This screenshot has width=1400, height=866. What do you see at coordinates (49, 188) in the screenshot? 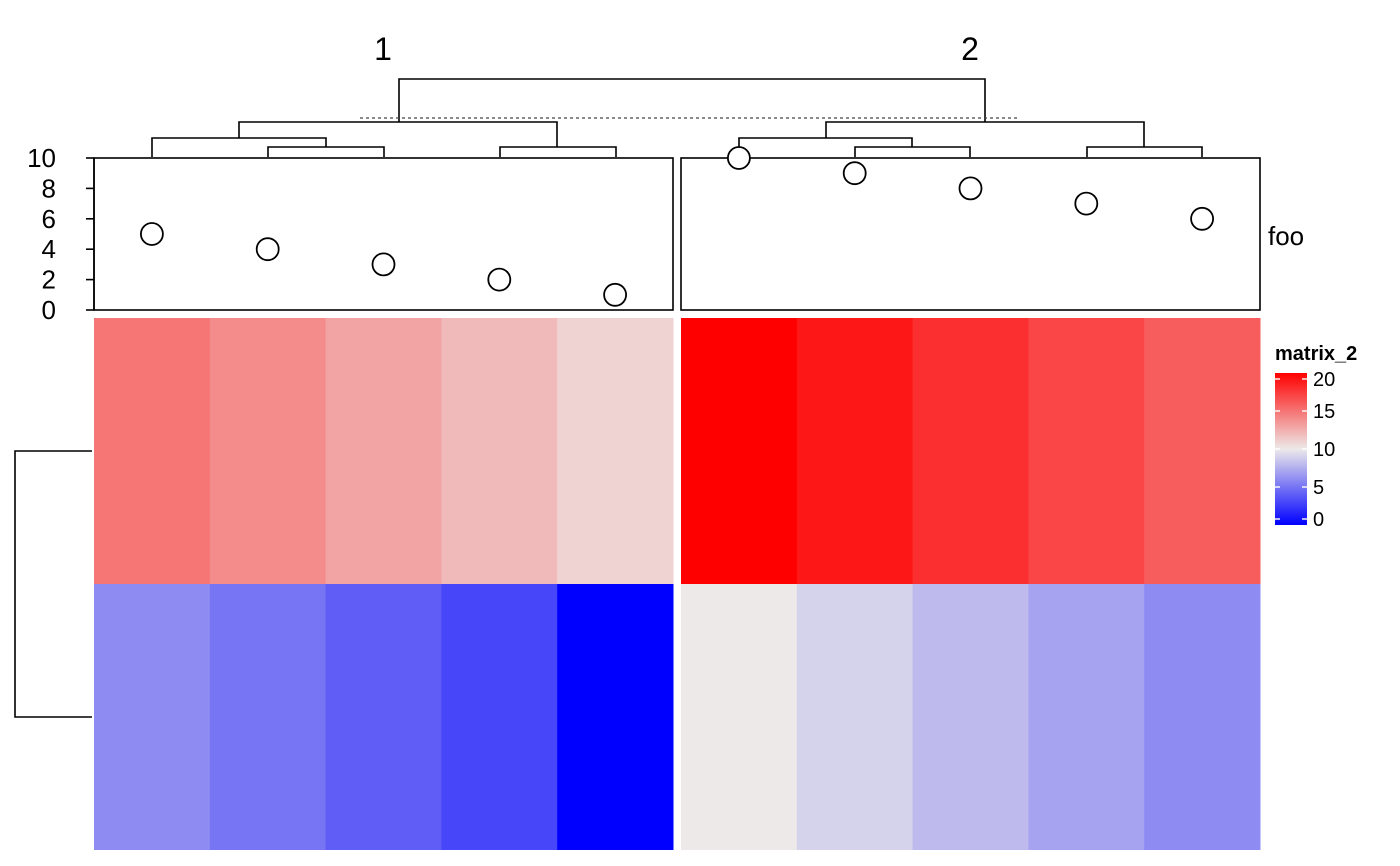
I see `y-axis-tick-label: 8` at bounding box center [49, 188].